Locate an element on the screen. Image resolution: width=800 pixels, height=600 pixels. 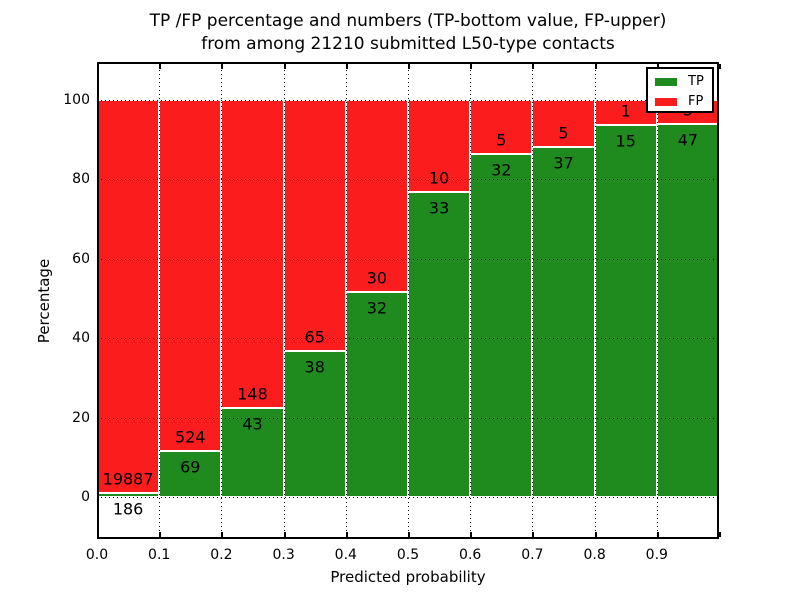
legend-item-tp: TP is located at coordinates (680, 82).